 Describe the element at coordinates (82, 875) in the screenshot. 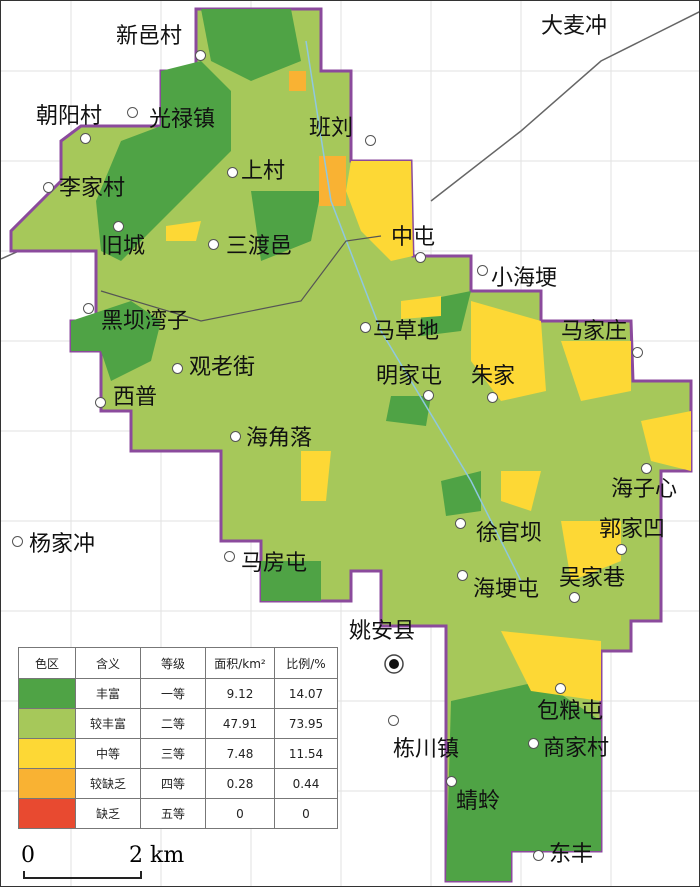

I see `scale-bar-line` at that location.